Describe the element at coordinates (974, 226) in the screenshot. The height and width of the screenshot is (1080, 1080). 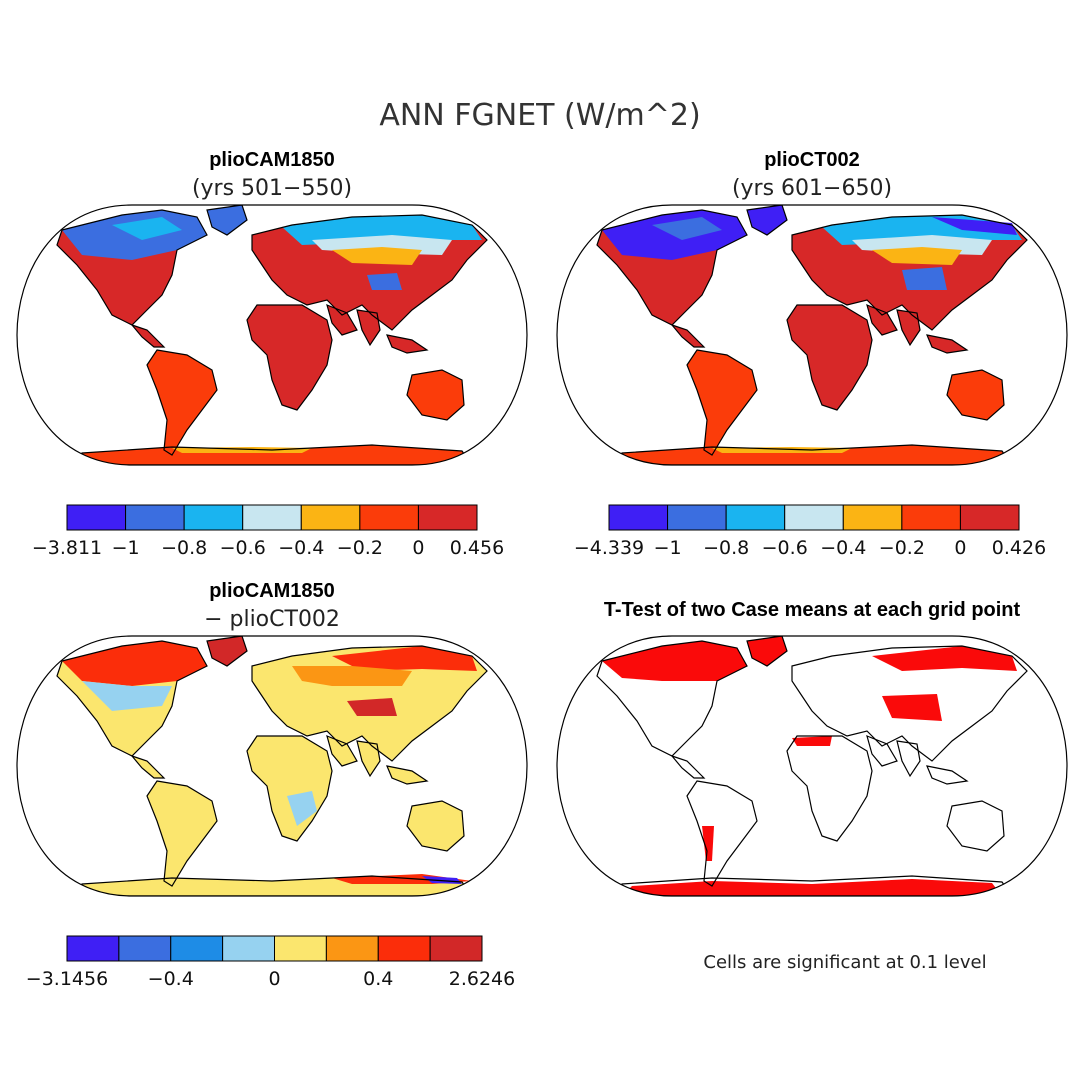
I see `region-eurasia-far-north` at that location.